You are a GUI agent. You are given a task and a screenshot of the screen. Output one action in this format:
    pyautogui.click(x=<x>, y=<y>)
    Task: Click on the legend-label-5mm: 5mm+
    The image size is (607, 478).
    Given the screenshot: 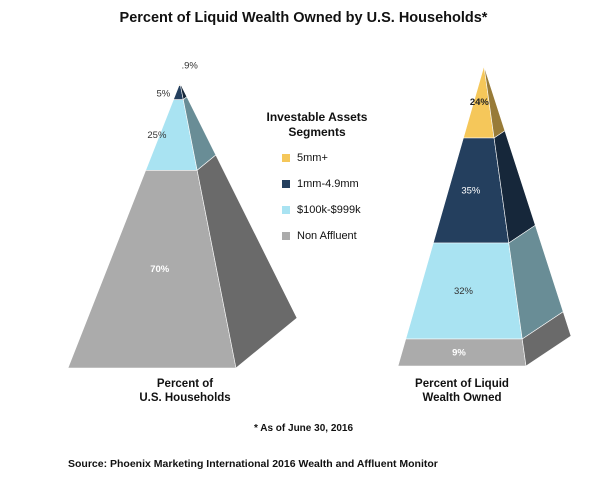 What is the action you would take?
    pyautogui.click(x=312, y=158)
    